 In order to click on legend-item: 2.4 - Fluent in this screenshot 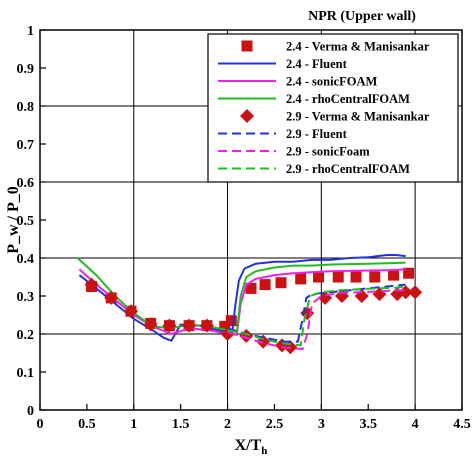, I will do `click(283, 64)`.